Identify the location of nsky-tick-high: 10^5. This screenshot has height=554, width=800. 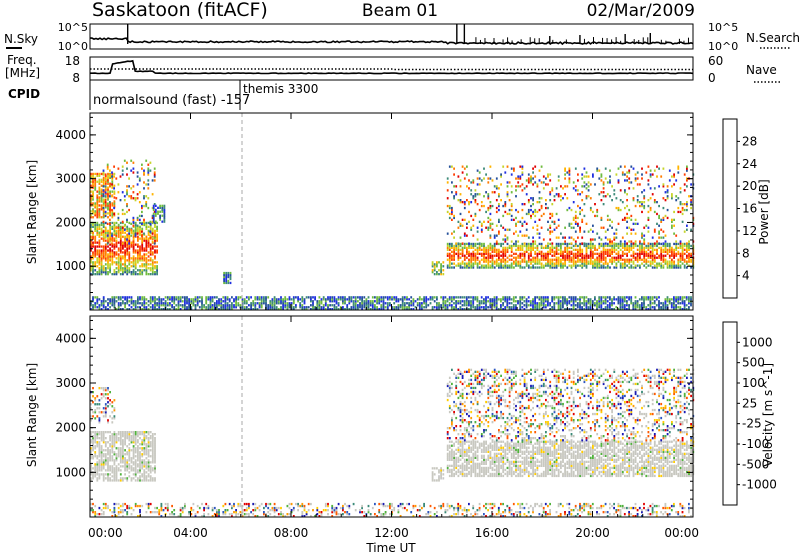
(73, 27).